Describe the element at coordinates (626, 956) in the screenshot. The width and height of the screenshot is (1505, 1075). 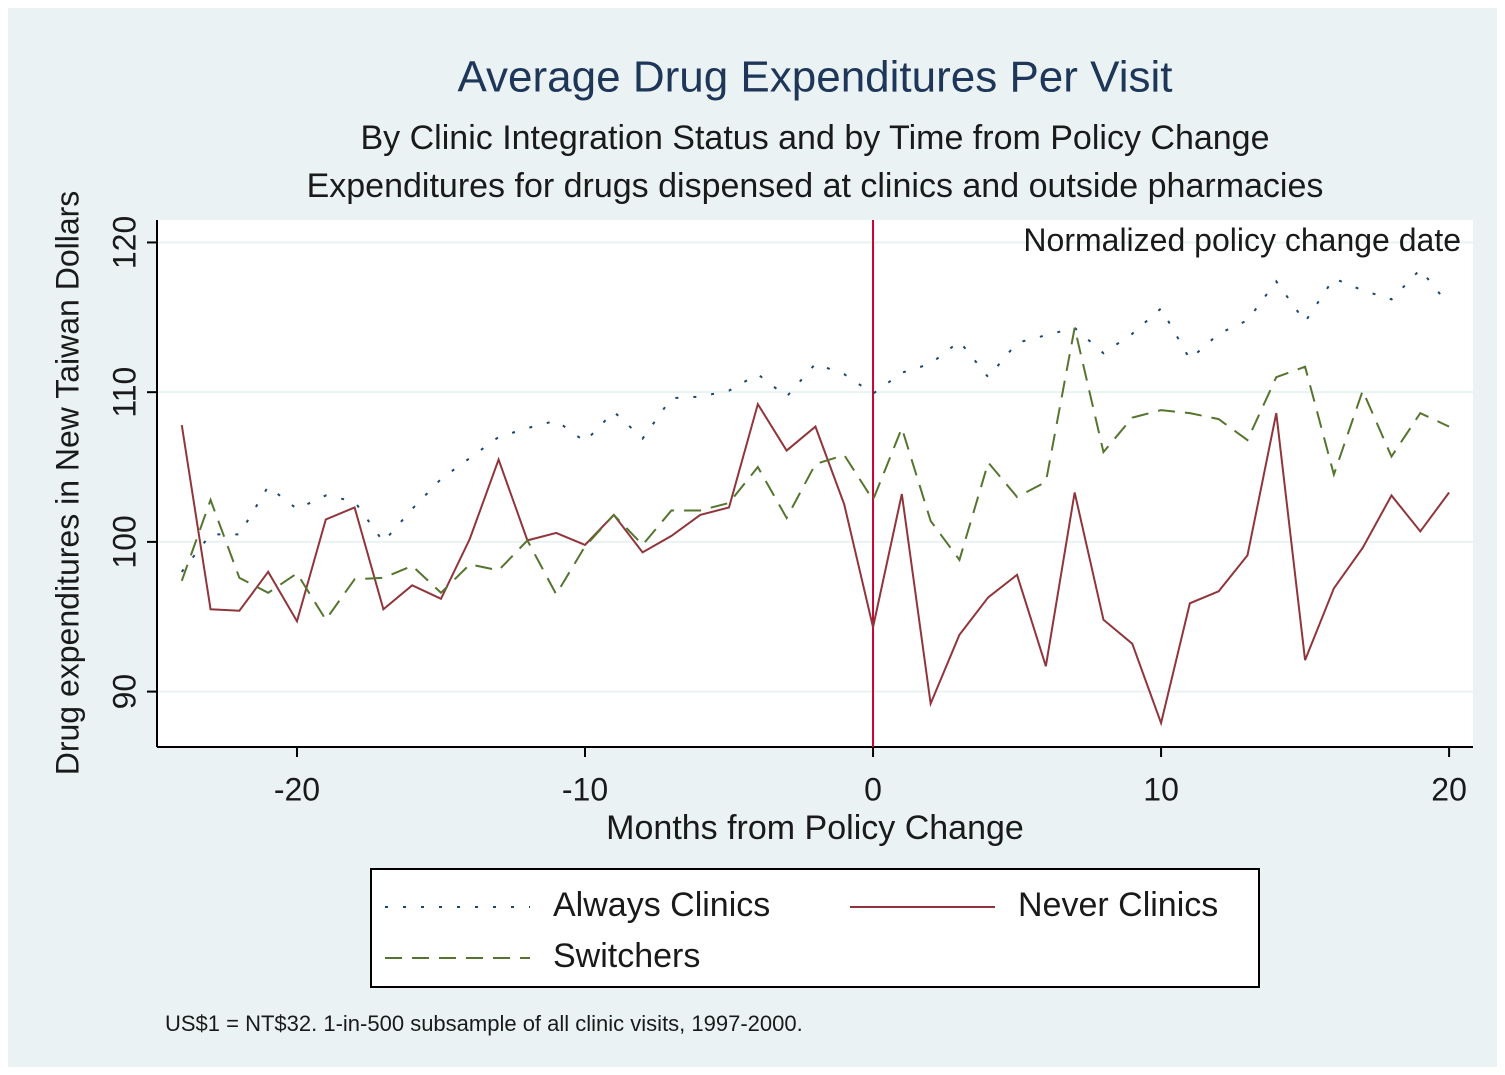
I see `legend-label: Switchers` at that location.